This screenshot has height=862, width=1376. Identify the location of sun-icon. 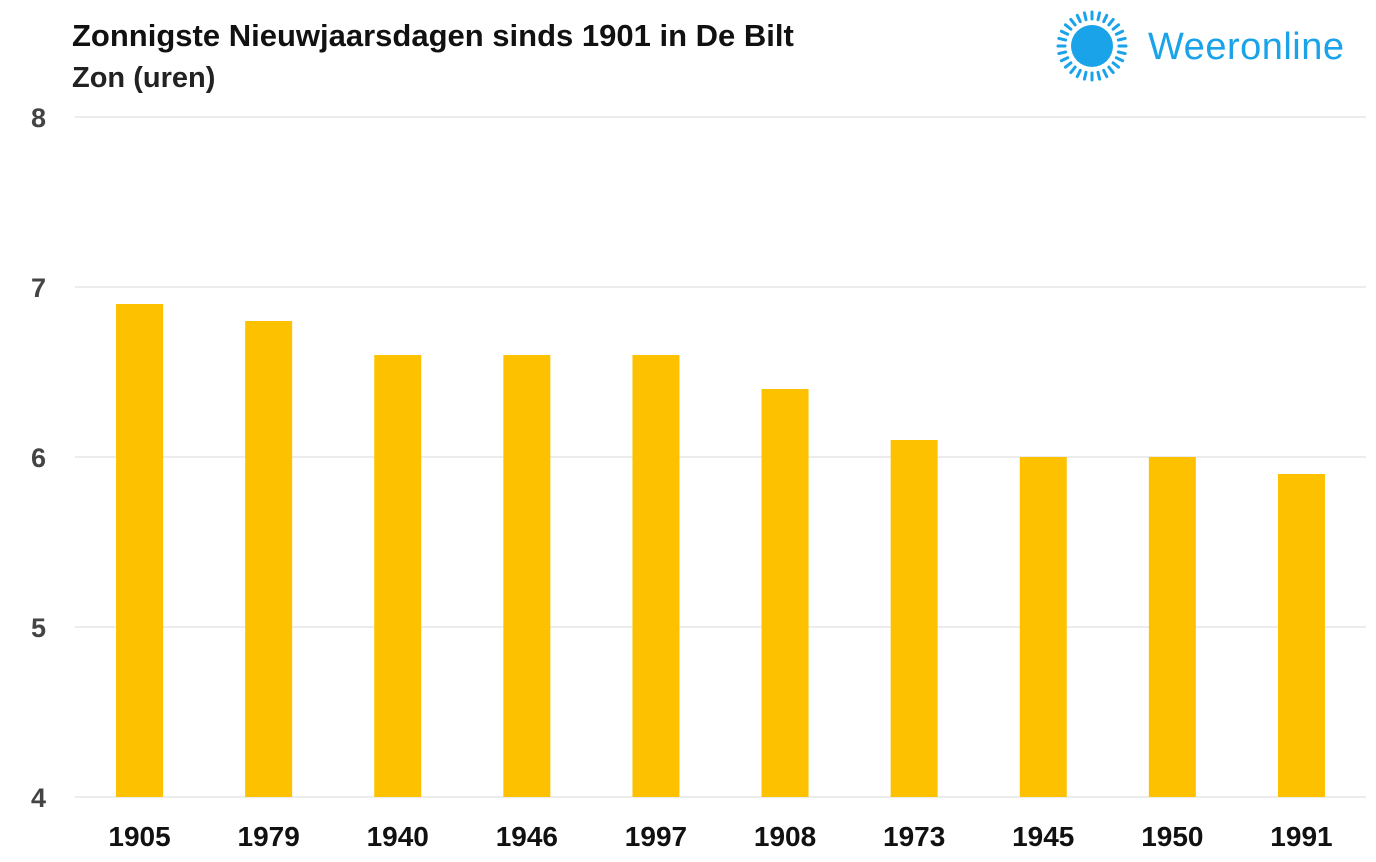
(1092, 46).